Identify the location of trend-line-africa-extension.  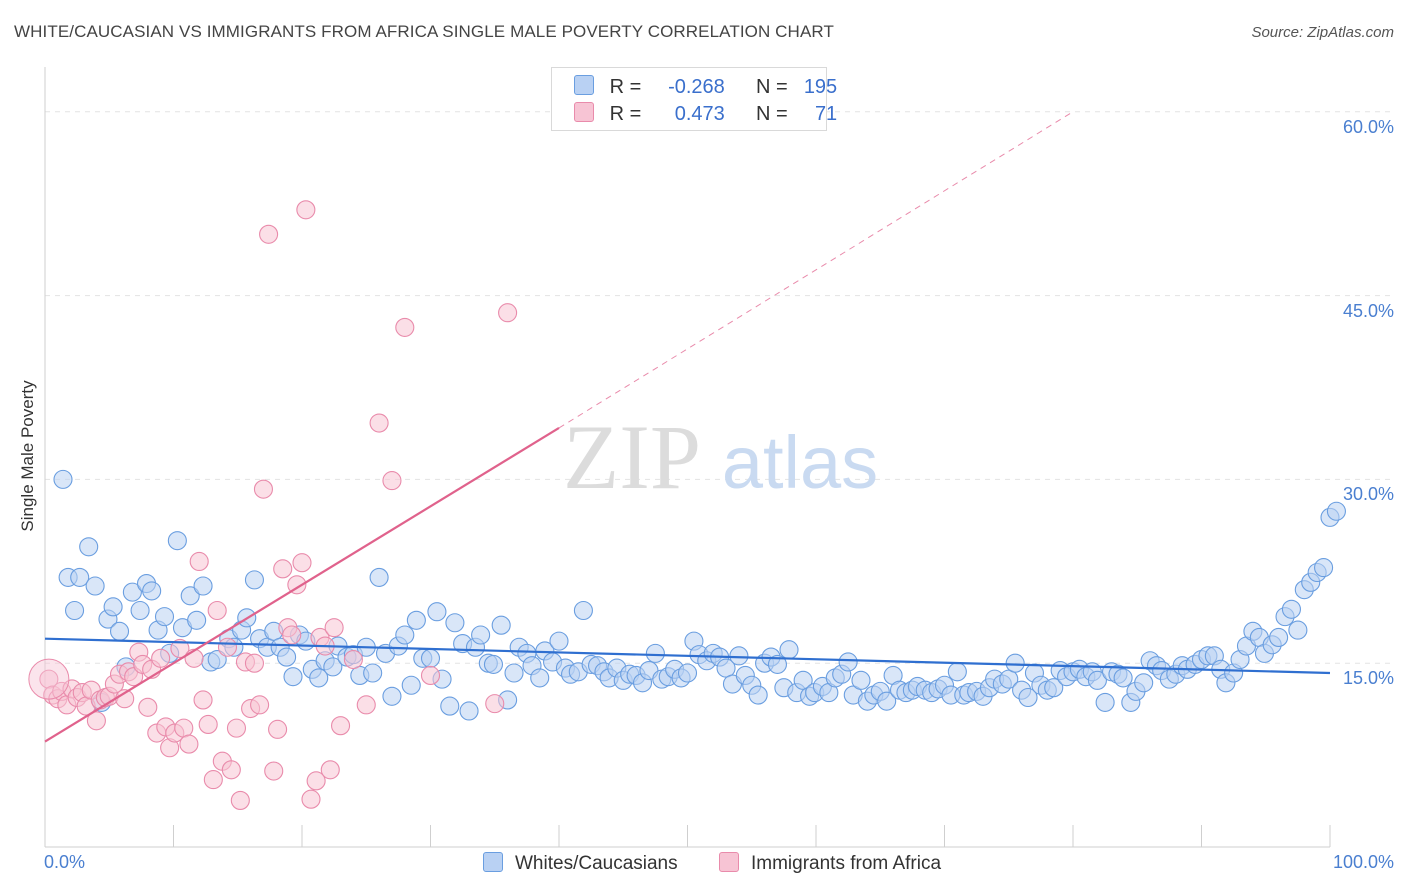
(816, 270).